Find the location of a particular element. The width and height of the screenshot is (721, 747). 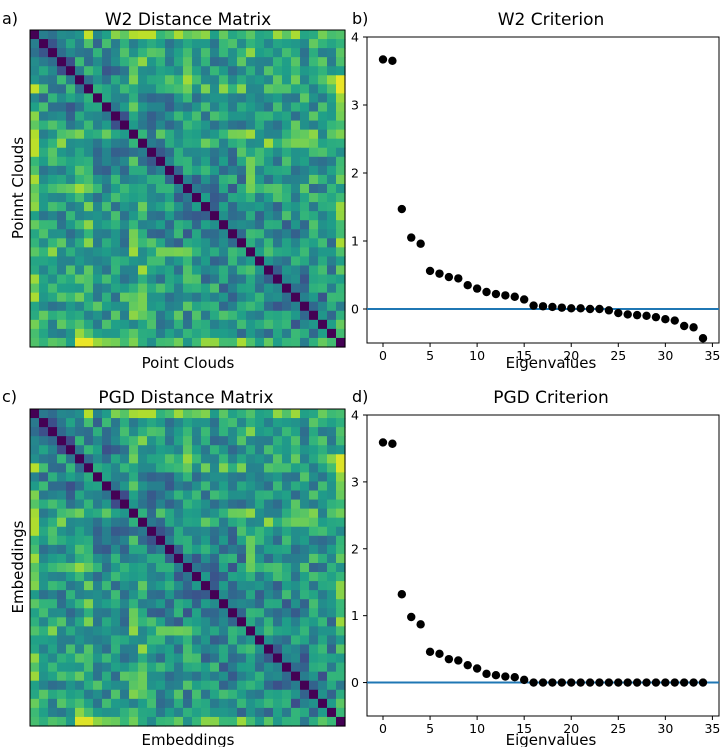

x-tick-label: 15 is located at coordinates (524, 355).